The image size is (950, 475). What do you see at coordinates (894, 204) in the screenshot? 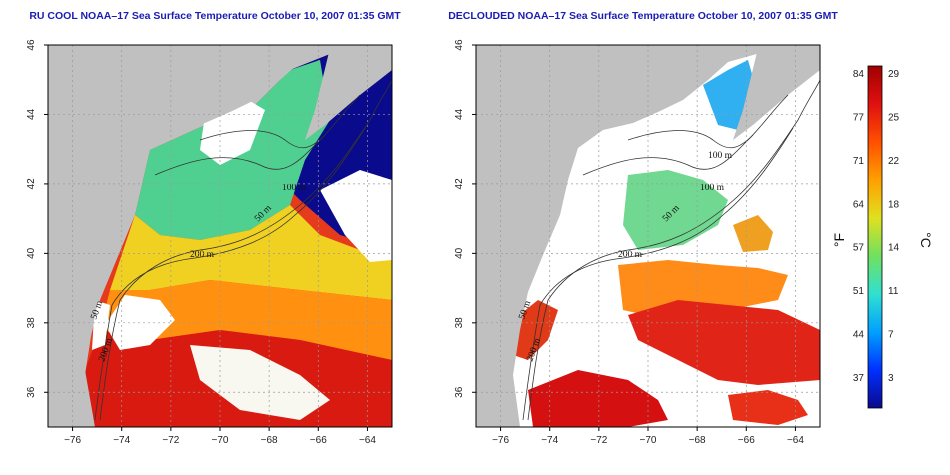
I see `colorbar-celsius-label: 18` at bounding box center [894, 204].